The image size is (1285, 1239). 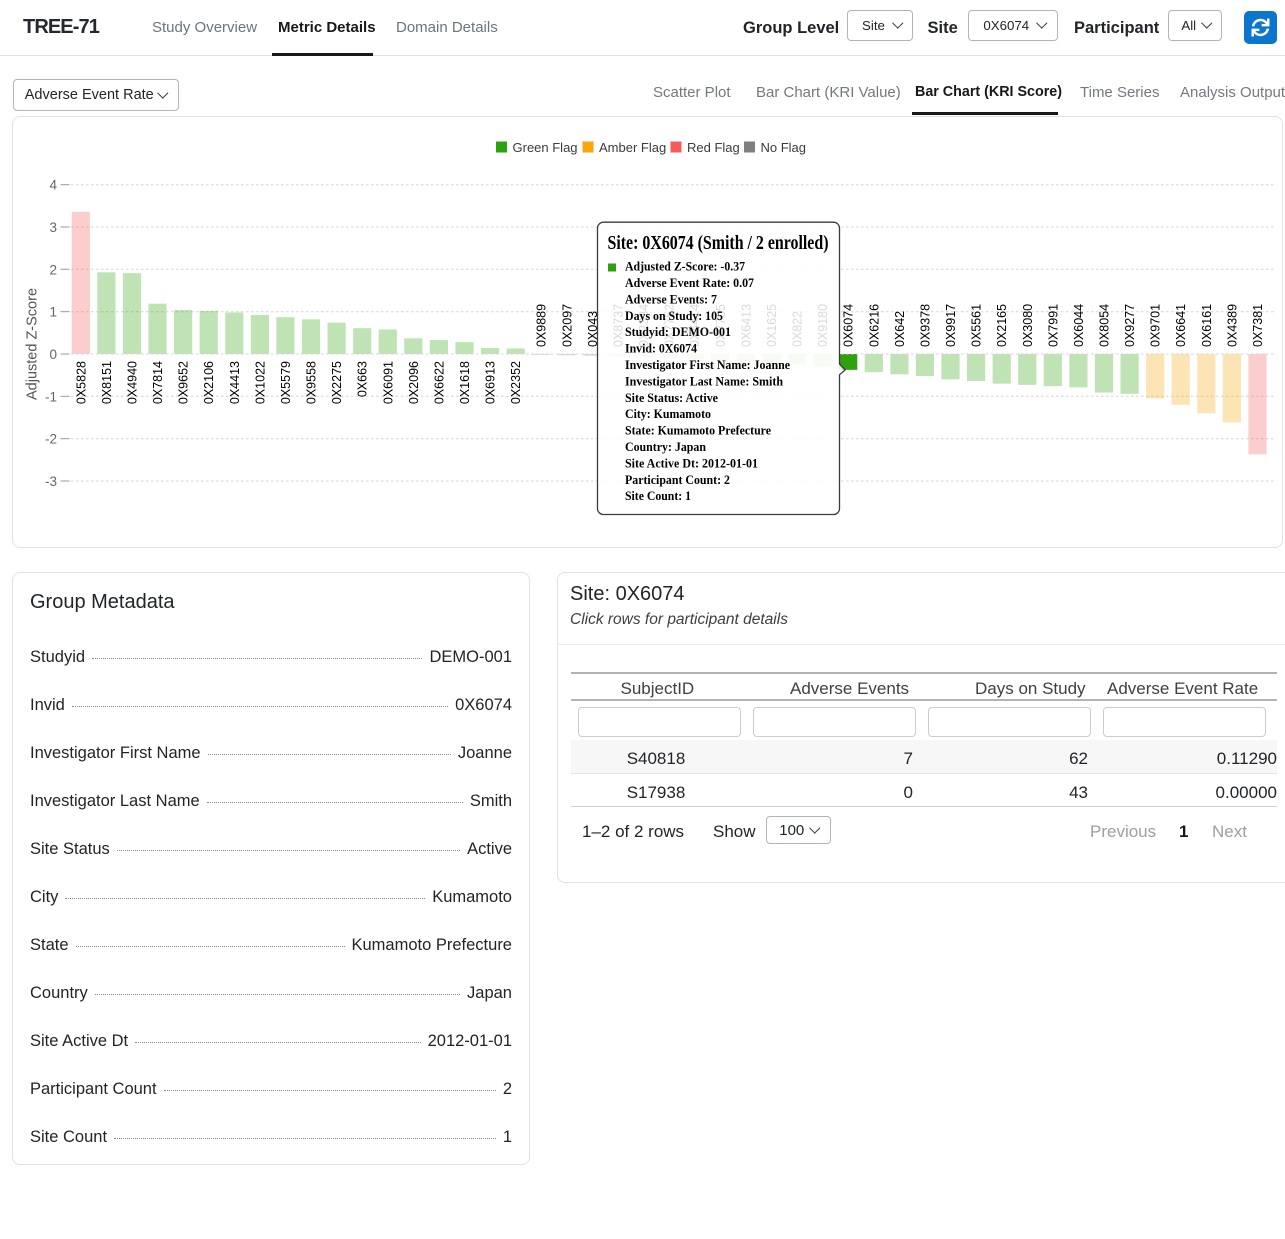 What do you see at coordinates (51, 481) in the screenshot?
I see `svg-text: -3` at bounding box center [51, 481].